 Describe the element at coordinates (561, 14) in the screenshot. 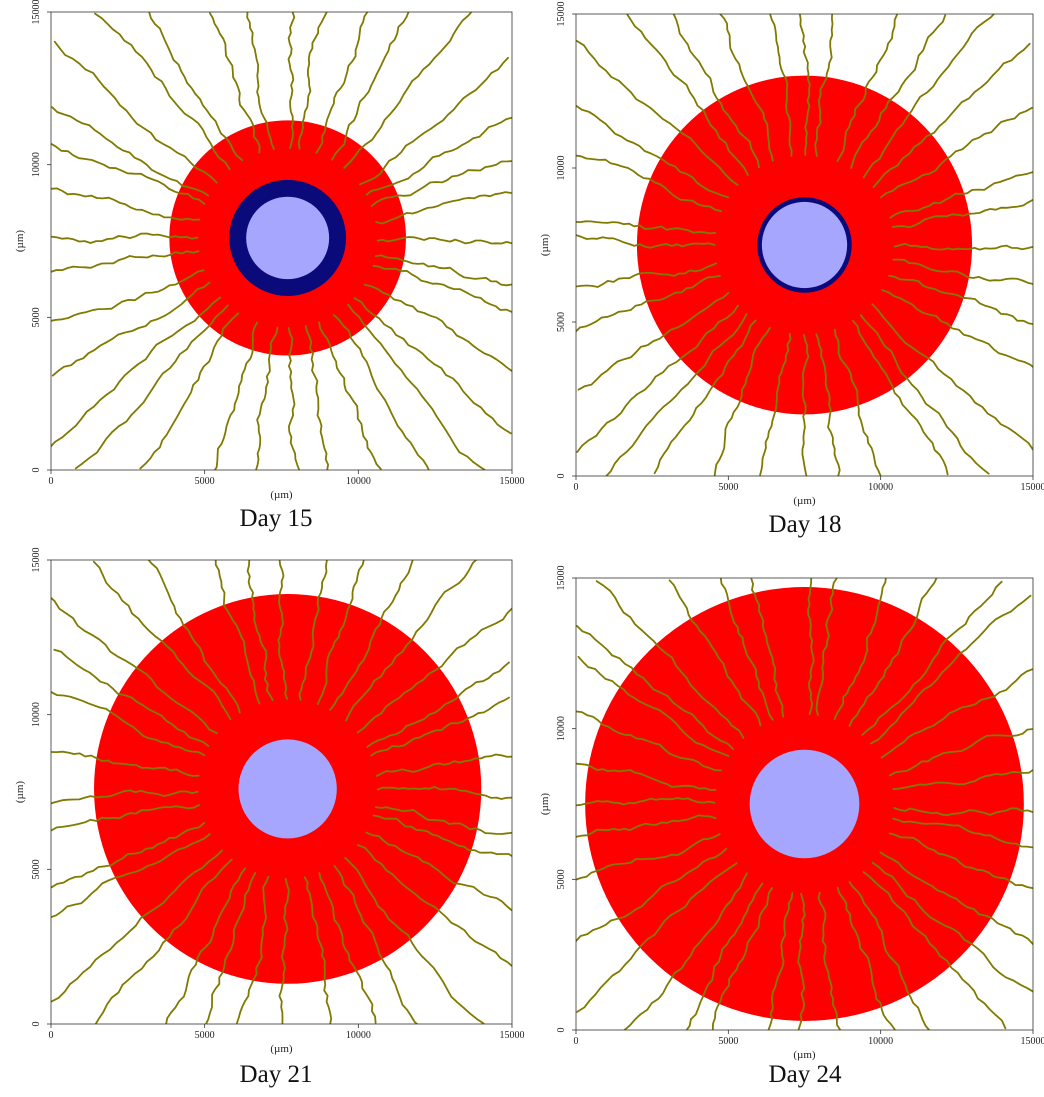

I see `y-tick-label: 15000` at that location.